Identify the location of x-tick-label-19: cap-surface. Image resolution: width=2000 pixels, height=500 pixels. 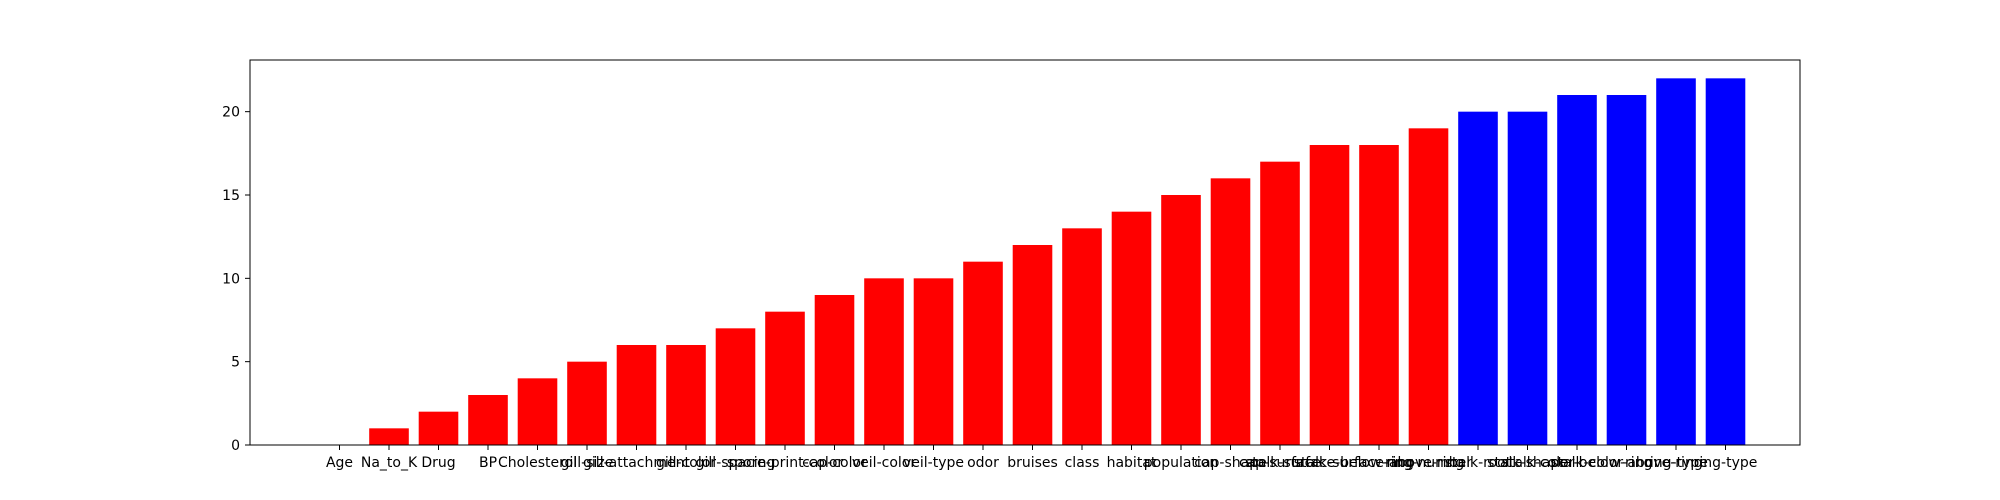
(1280, 463).